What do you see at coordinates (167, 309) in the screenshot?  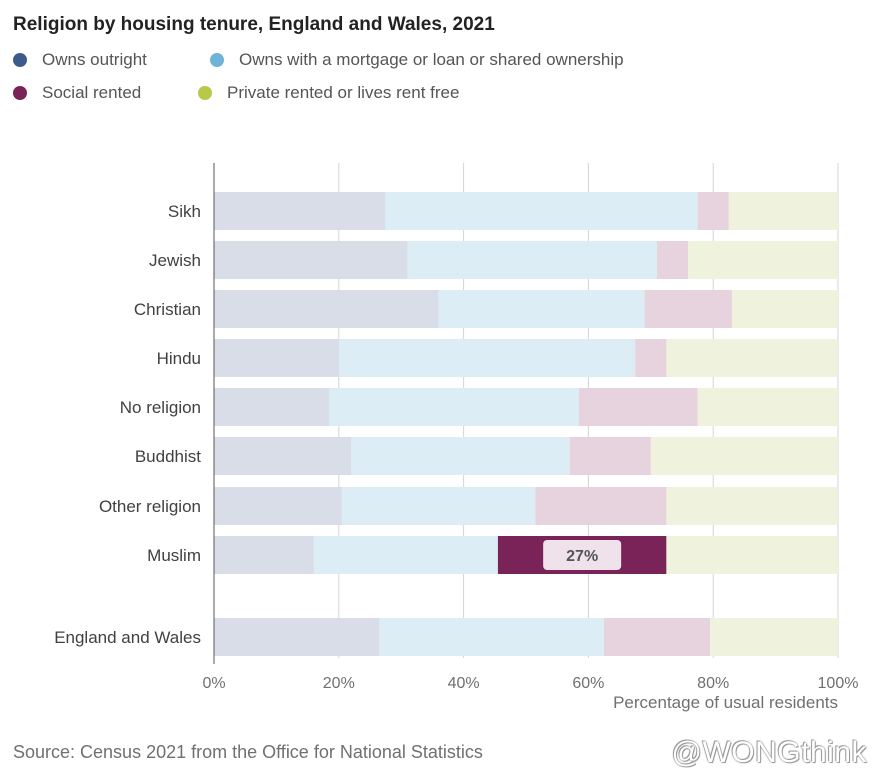 I see `category-label: Christian` at bounding box center [167, 309].